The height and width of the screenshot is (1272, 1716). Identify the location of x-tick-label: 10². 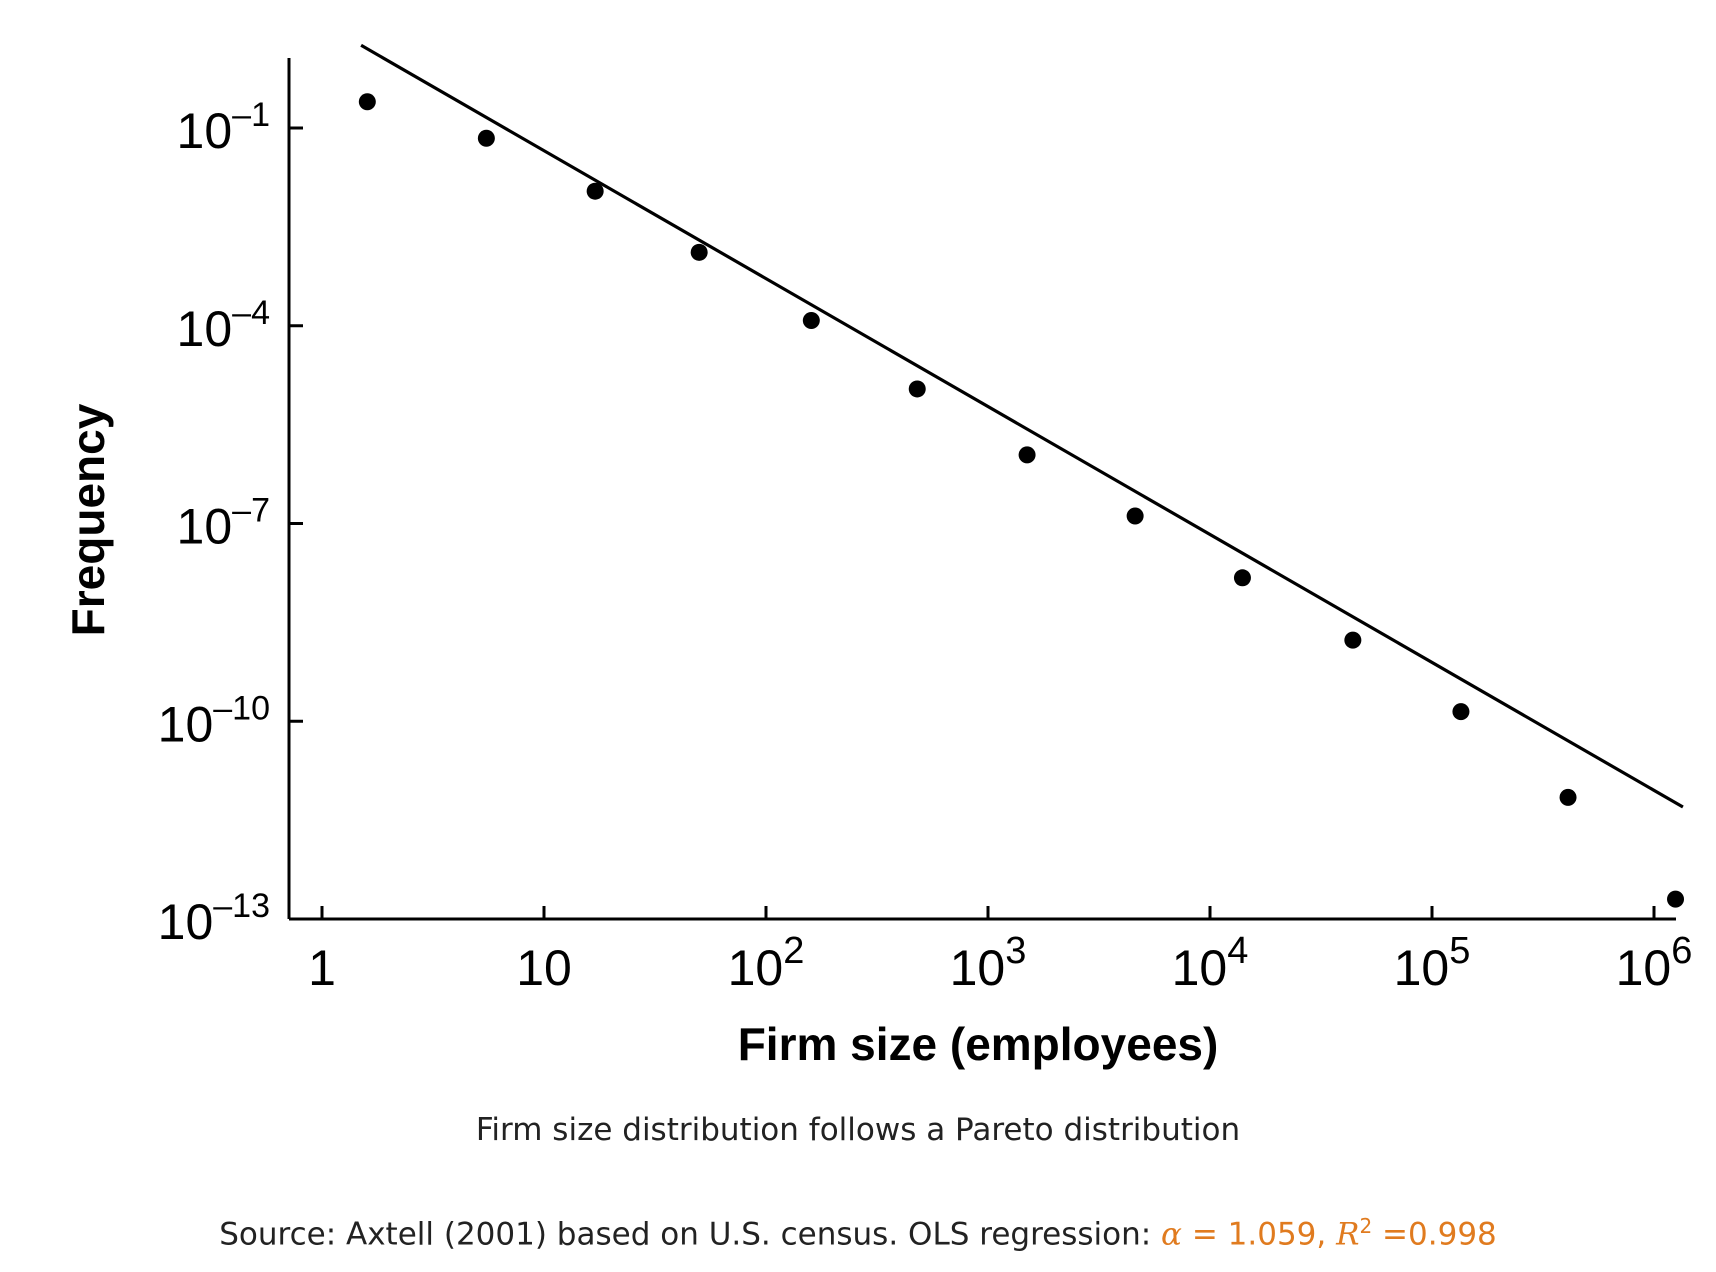
(766, 963).